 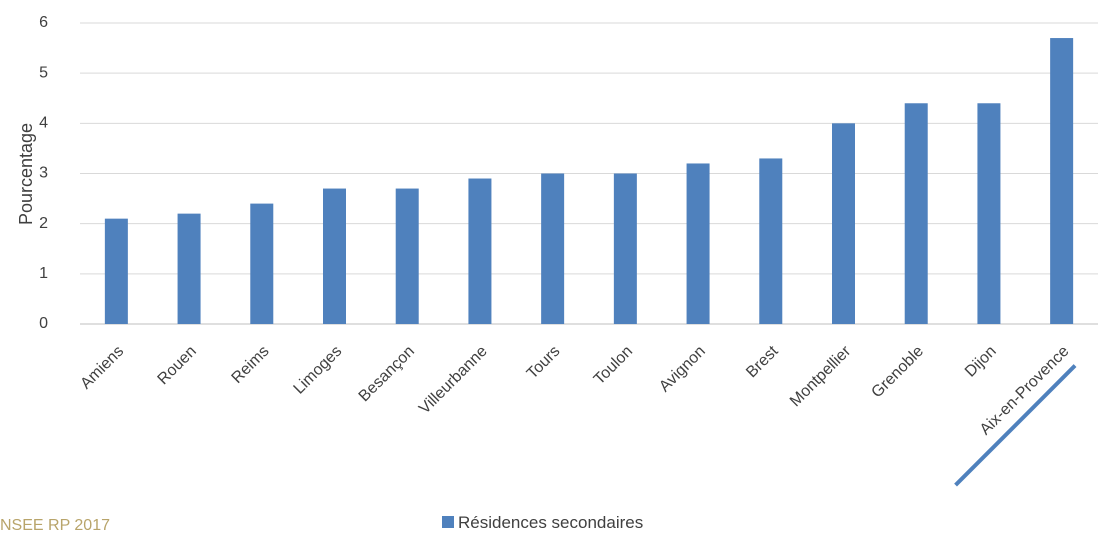 What do you see at coordinates (43, 323) in the screenshot?
I see `y-tick-label: 0` at bounding box center [43, 323].